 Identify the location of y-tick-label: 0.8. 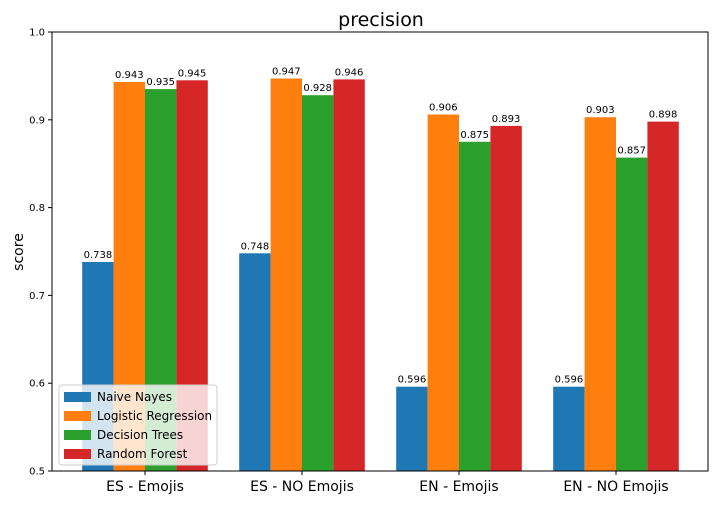
(37, 208).